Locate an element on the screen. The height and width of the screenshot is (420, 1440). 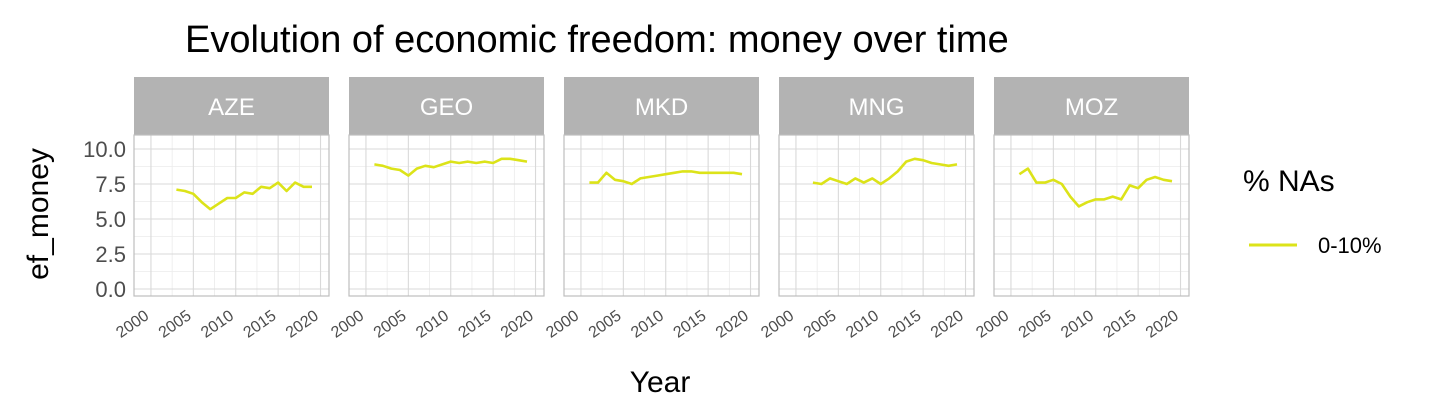
legend-title: % NAs is located at coordinates (1289, 181).